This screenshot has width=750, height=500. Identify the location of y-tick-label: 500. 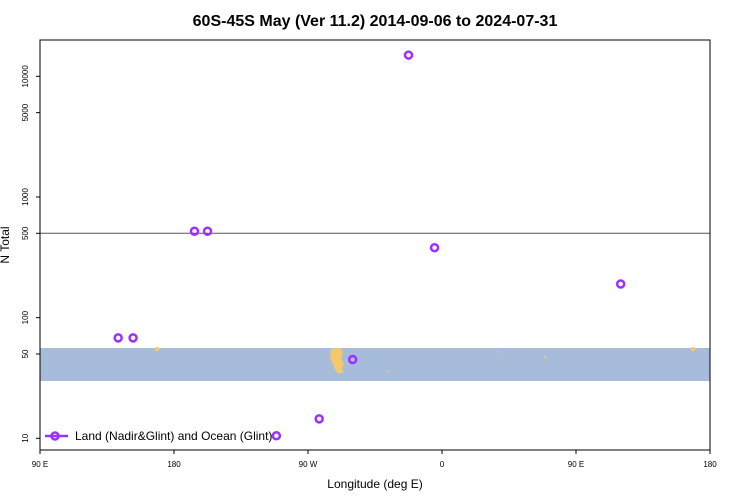
(25, 233).